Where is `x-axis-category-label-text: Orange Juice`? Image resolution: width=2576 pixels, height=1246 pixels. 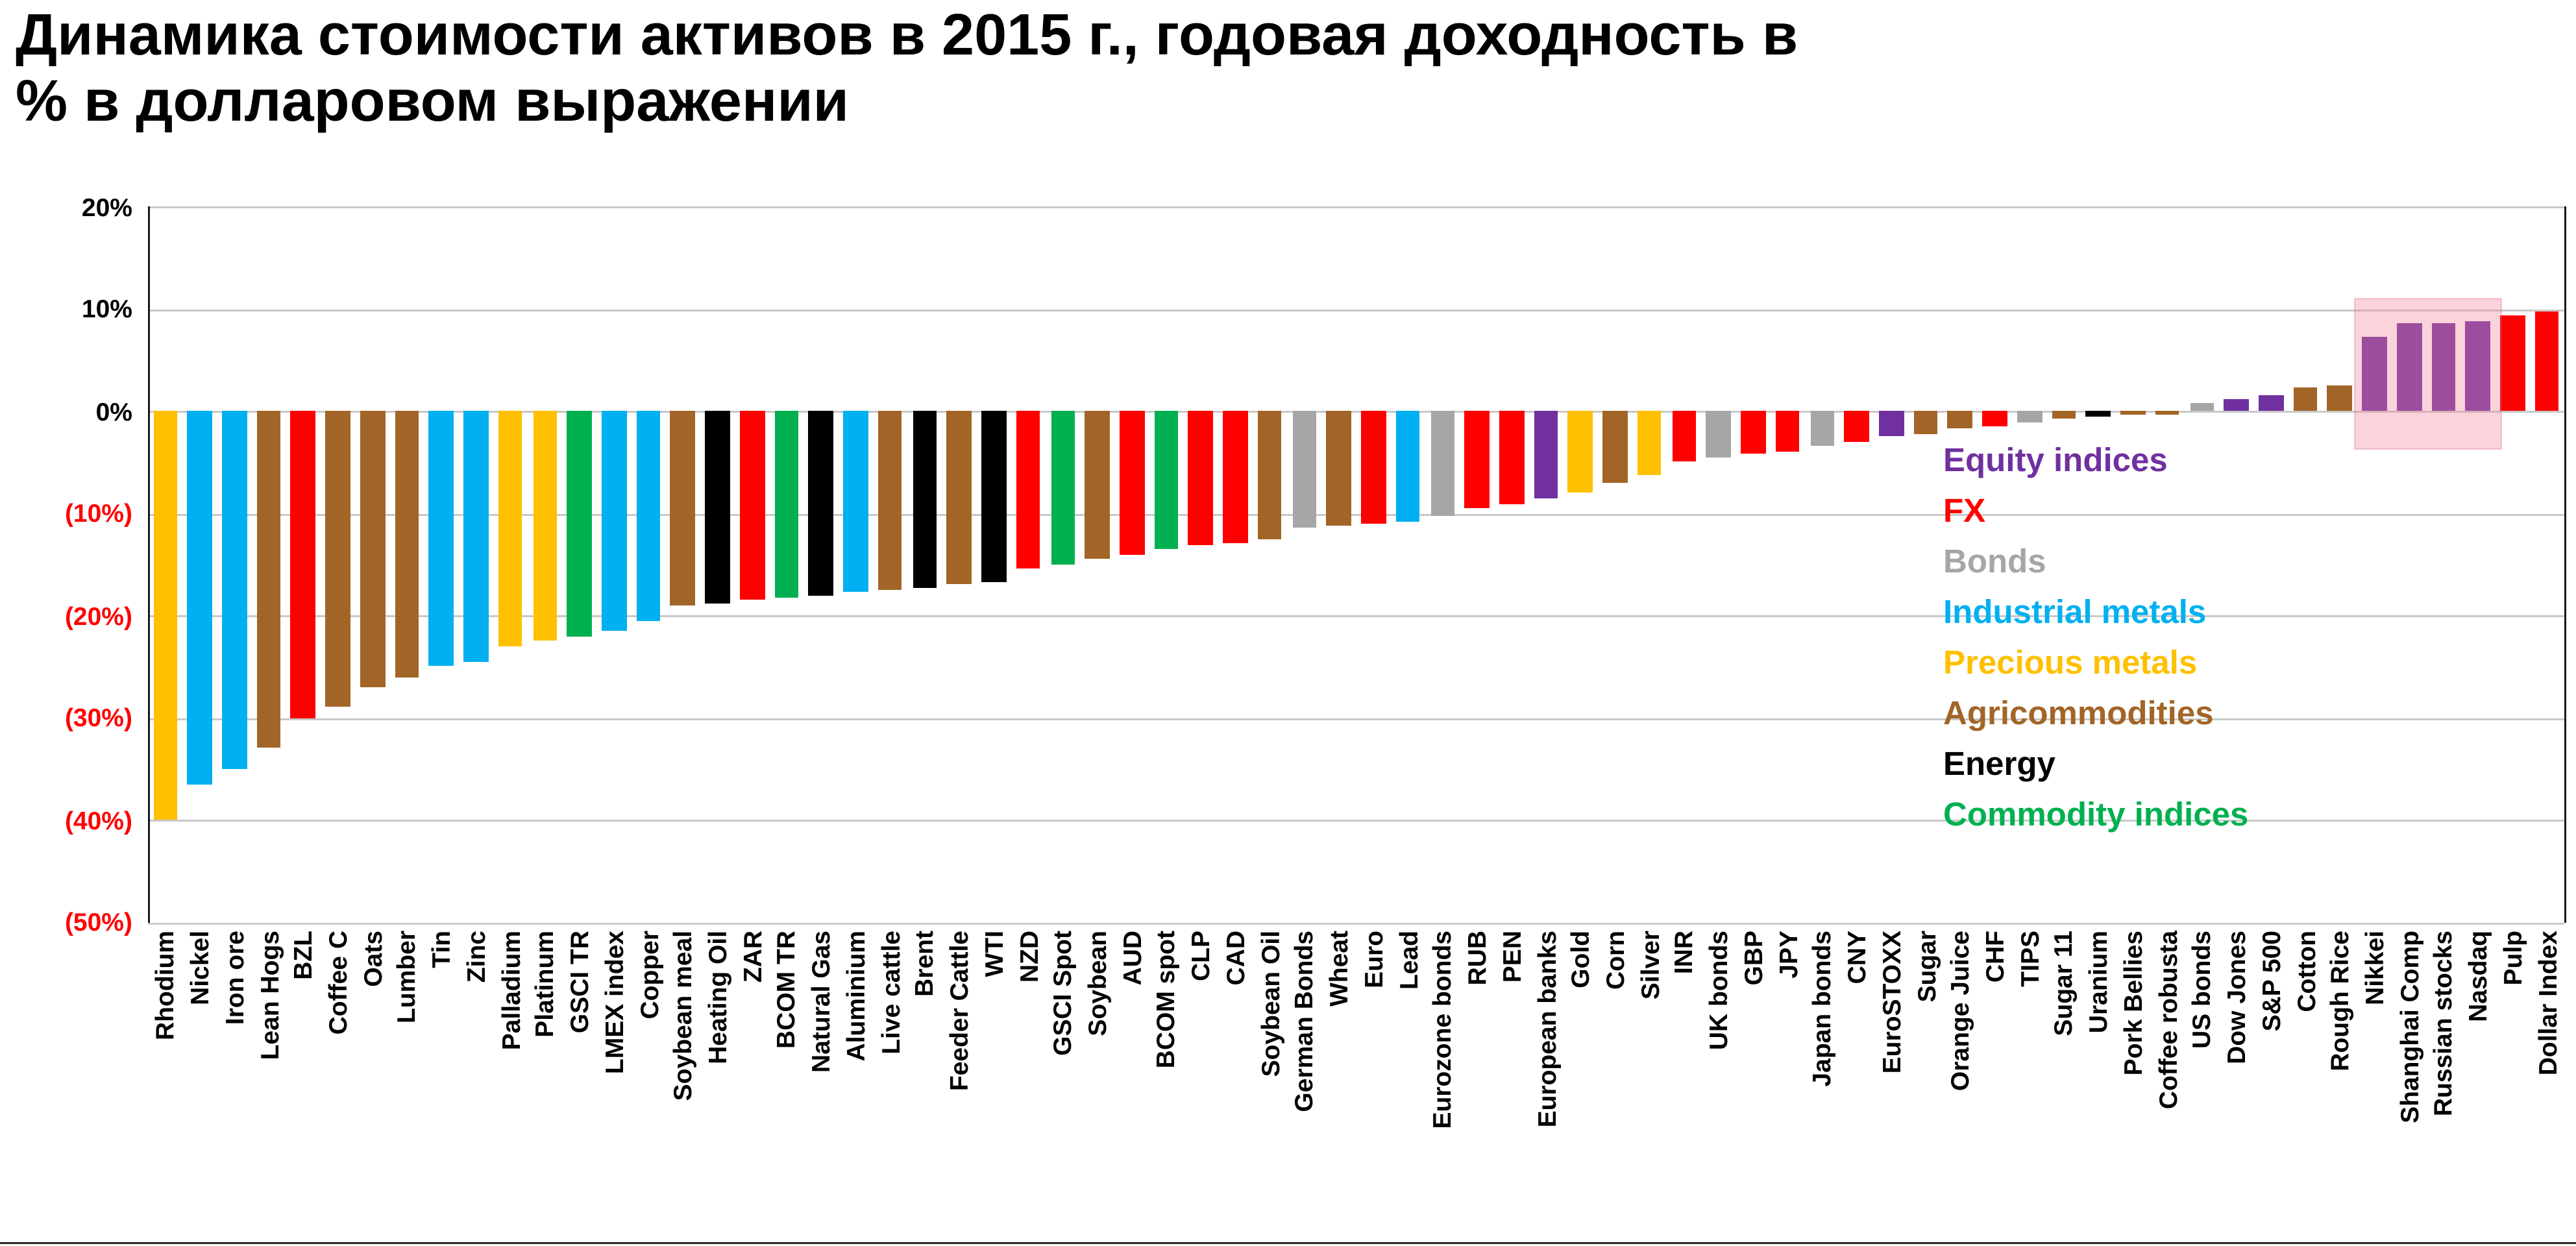 x-axis-category-label-text: Orange Juice is located at coordinates (1960, 1011).